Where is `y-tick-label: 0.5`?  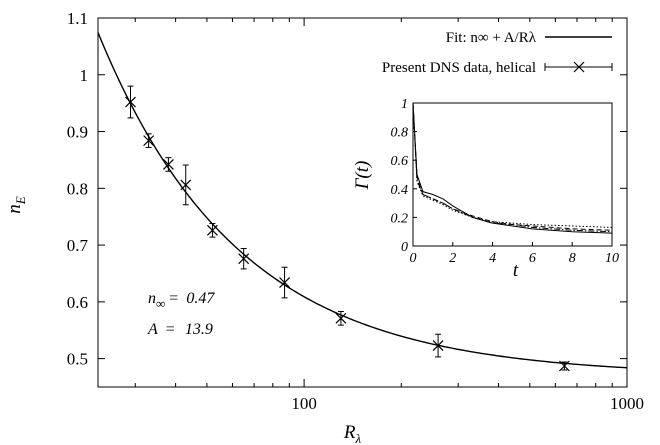 y-tick-label: 0.5 is located at coordinates (77, 359).